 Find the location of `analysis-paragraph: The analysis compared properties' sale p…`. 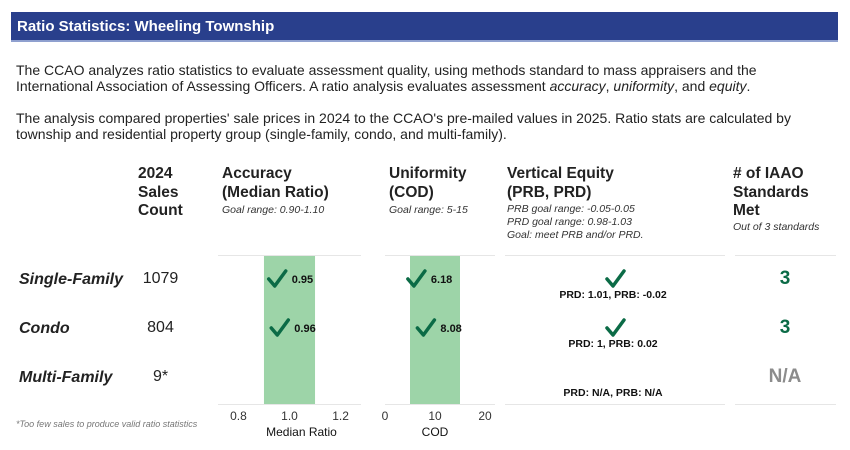

analysis-paragraph: The analysis compared properties' sale p… is located at coordinates (403, 126).